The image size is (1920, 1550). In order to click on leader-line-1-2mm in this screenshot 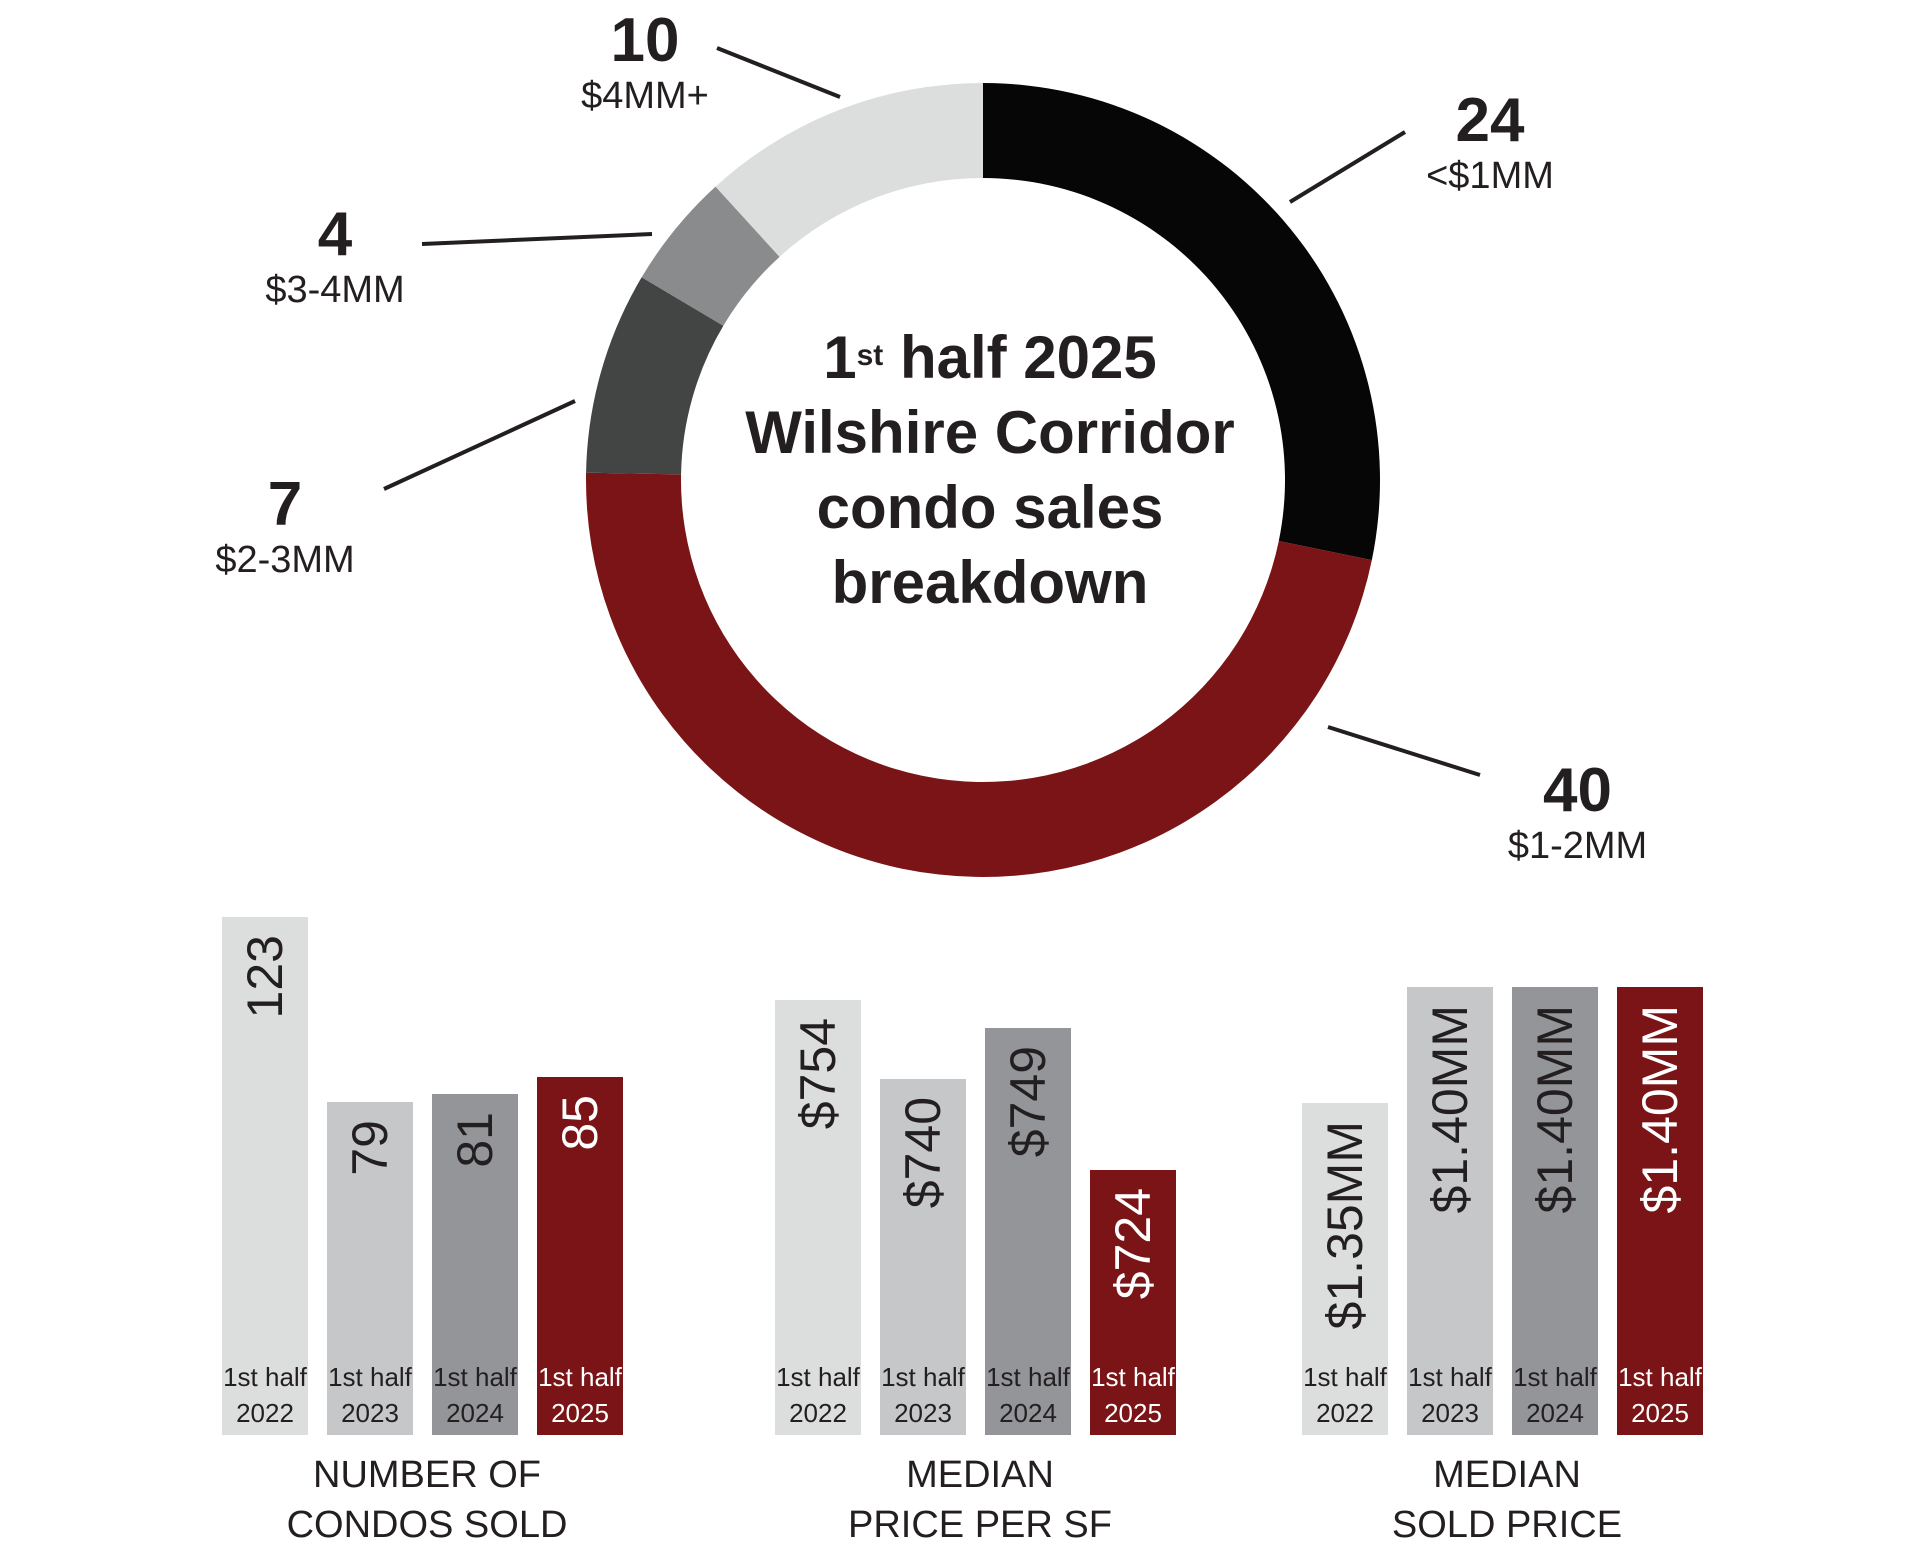, I will do `click(1404, 751)`.